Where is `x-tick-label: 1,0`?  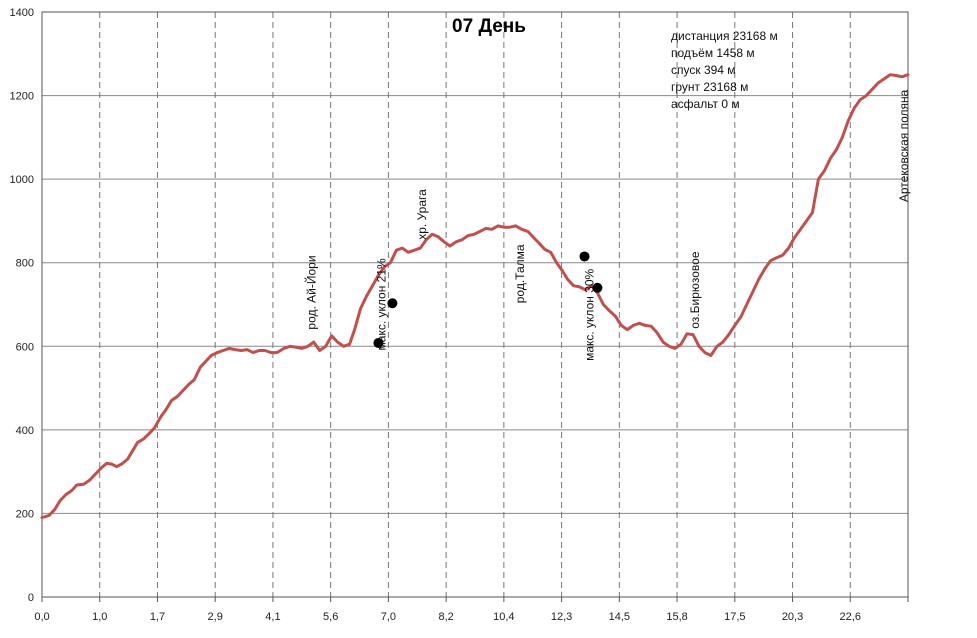
x-tick-label: 1,0 is located at coordinates (99, 617).